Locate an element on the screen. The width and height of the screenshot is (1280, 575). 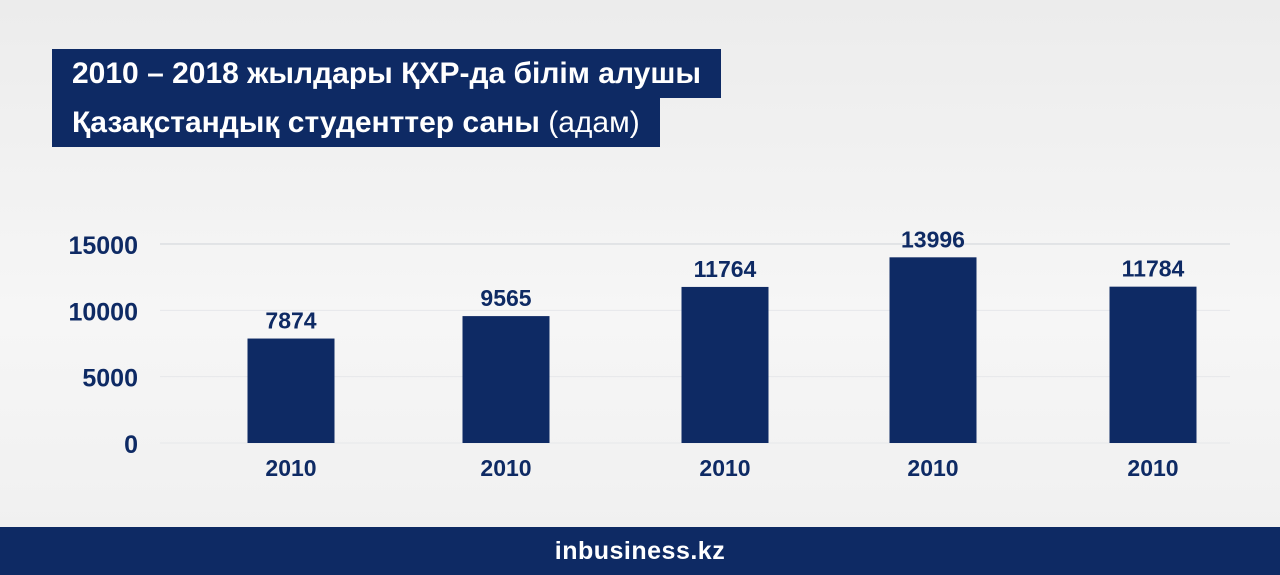
data-label: 7874 is located at coordinates (290, 321).